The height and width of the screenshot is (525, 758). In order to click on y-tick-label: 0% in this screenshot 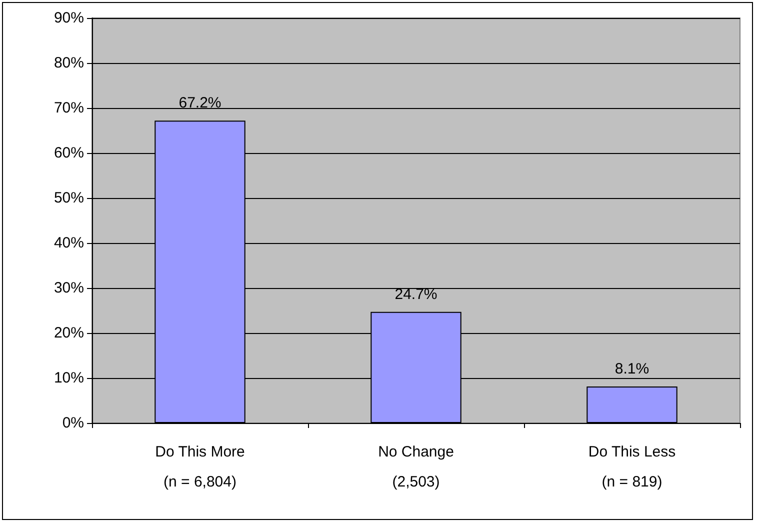, I will do `click(73, 423)`.